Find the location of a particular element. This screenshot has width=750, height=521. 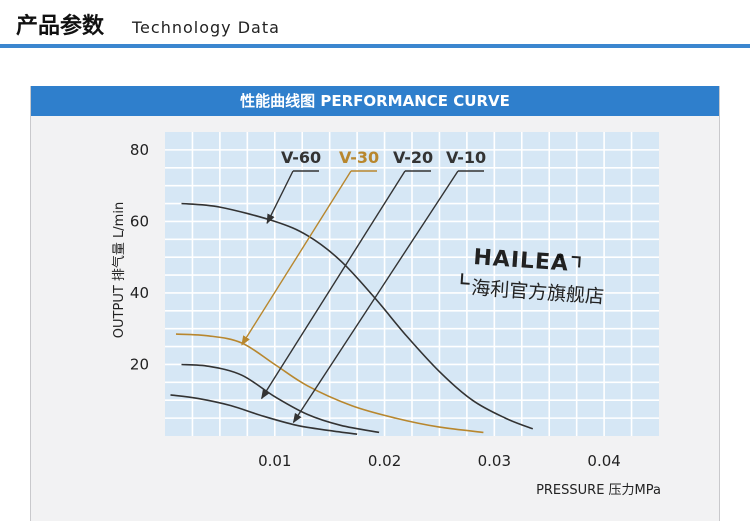

y-axis-label: OUTPUT 排气量 L/min is located at coordinates (119, 270).